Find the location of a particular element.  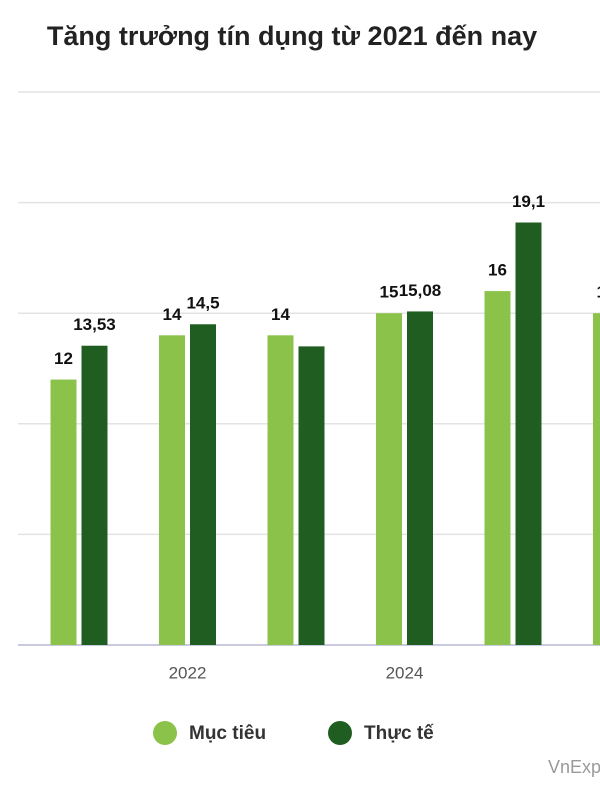

x-tick-label: 2024 is located at coordinates (405, 672).